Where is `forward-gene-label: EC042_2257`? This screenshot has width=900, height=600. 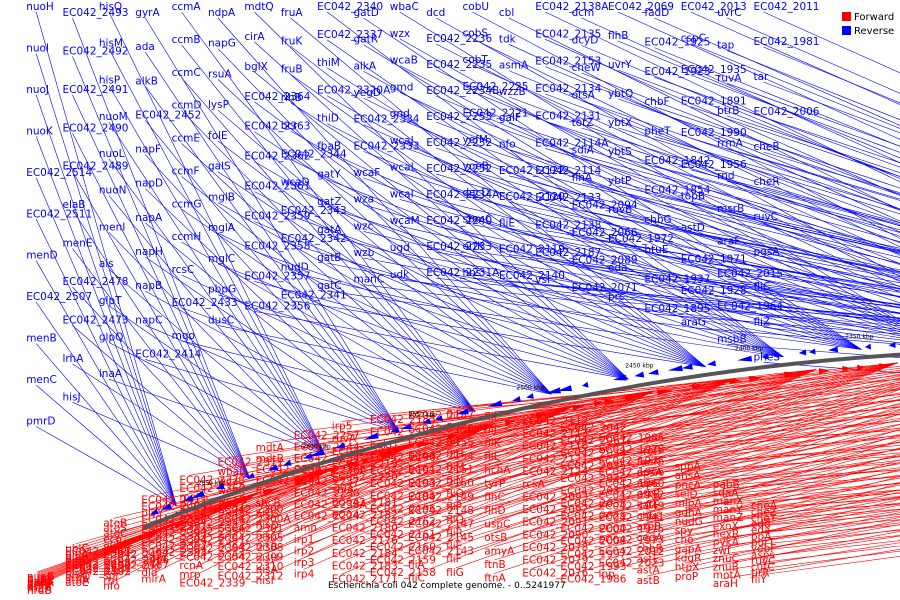
forward-gene-label: EC042_2257 is located at coordinates (327, 436).